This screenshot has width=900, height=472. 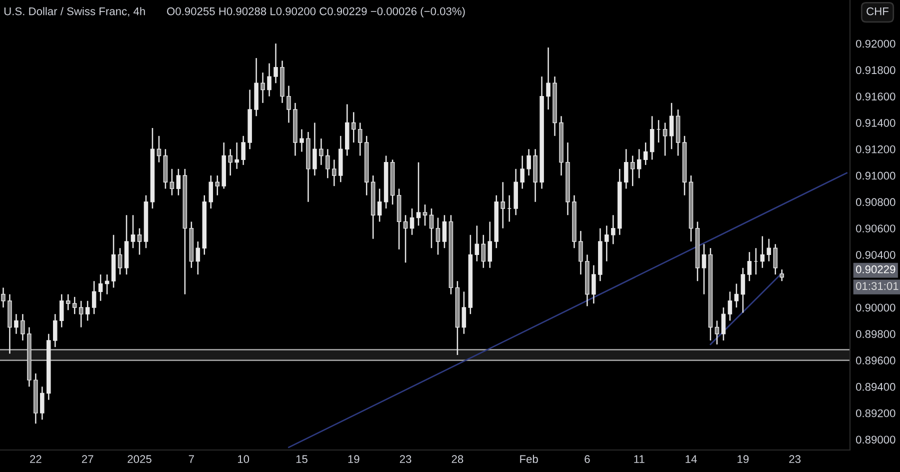 What do you see at coordinates (140, 459) in the screenshot?
I see `x-tick-label: 2025` at bounding box center [140, 459].